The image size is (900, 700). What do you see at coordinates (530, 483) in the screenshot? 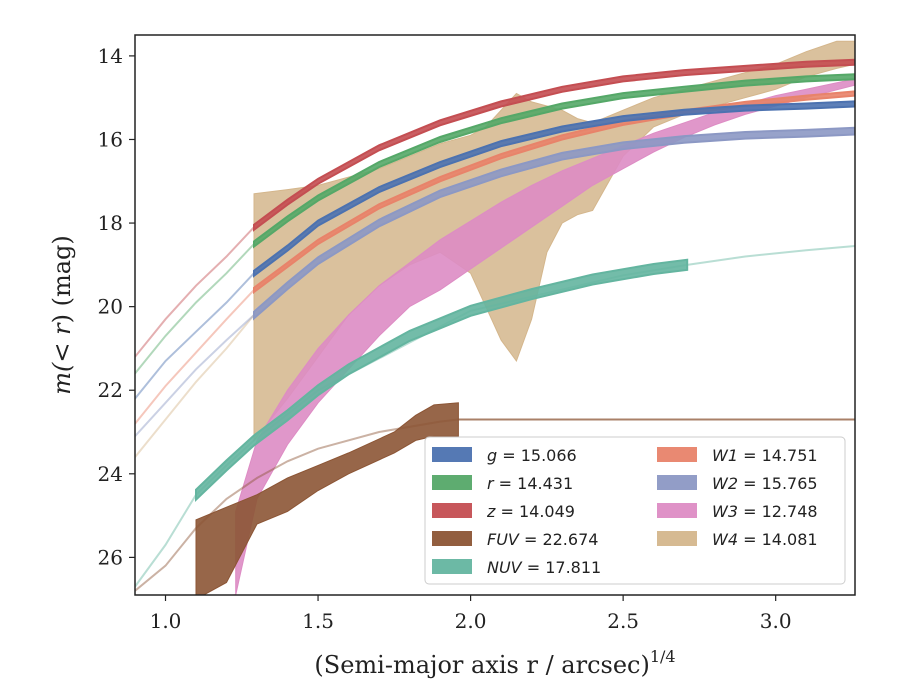
I see `legend-label-r: r = 14.431` at bounding box center [530, 483].